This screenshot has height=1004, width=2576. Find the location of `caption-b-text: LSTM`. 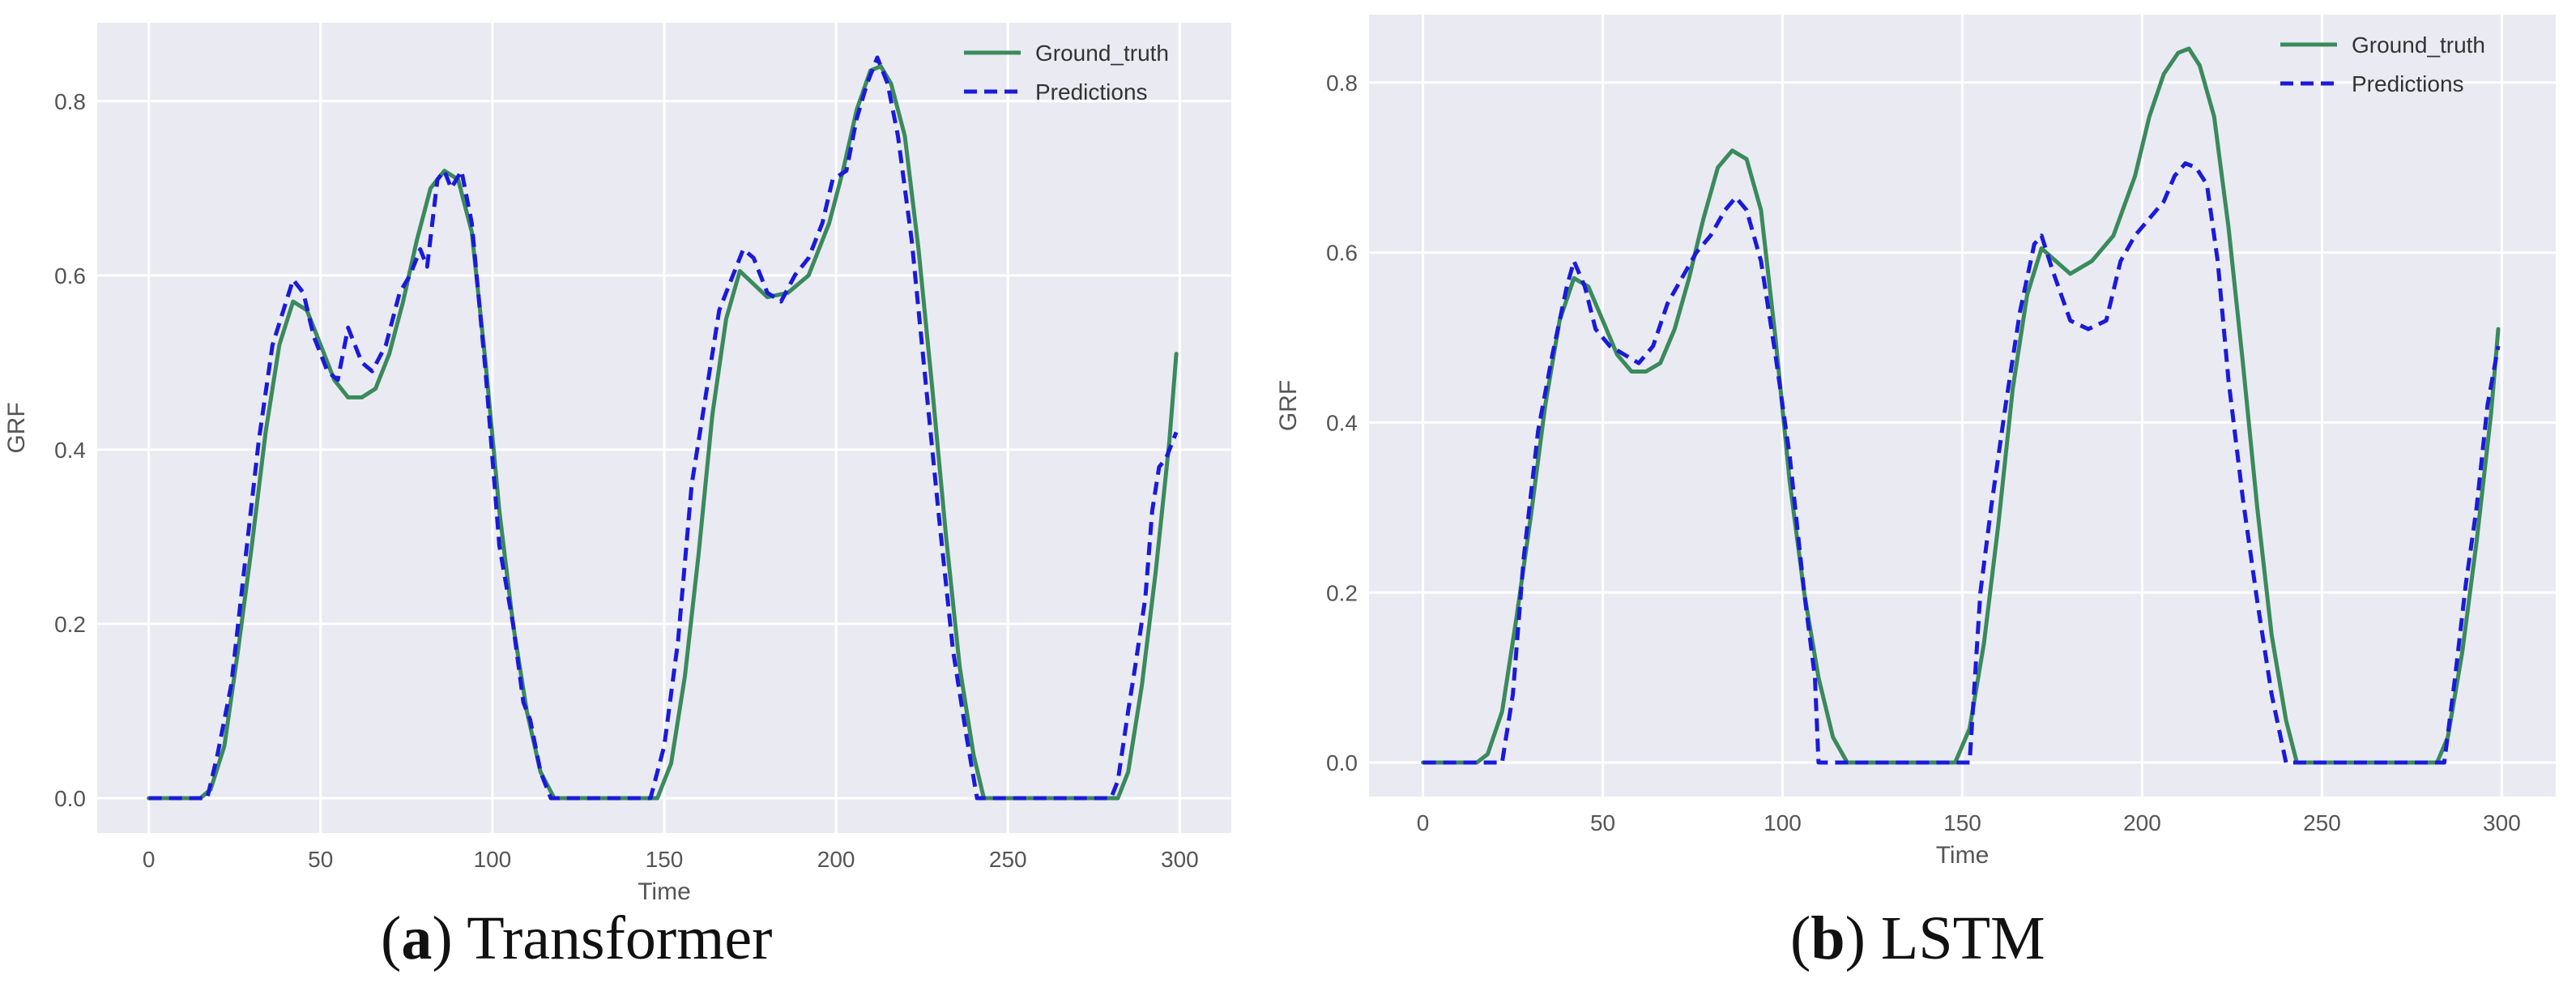

caption-b-text: LSTM is located at coordinates (1963, 938).